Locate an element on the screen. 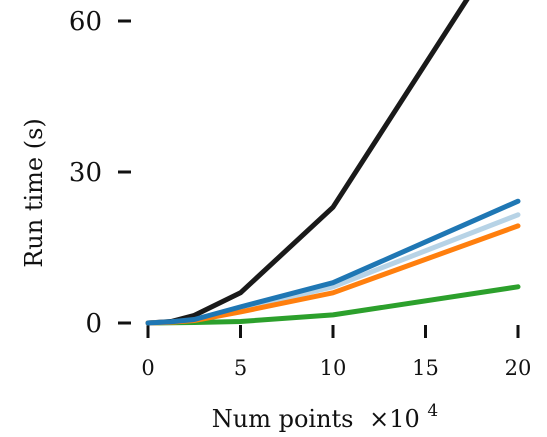 Image resolution: width=547 pixels, height=437 pixels. y-axis: 0 30 60 is located at coordinates (100, 173).